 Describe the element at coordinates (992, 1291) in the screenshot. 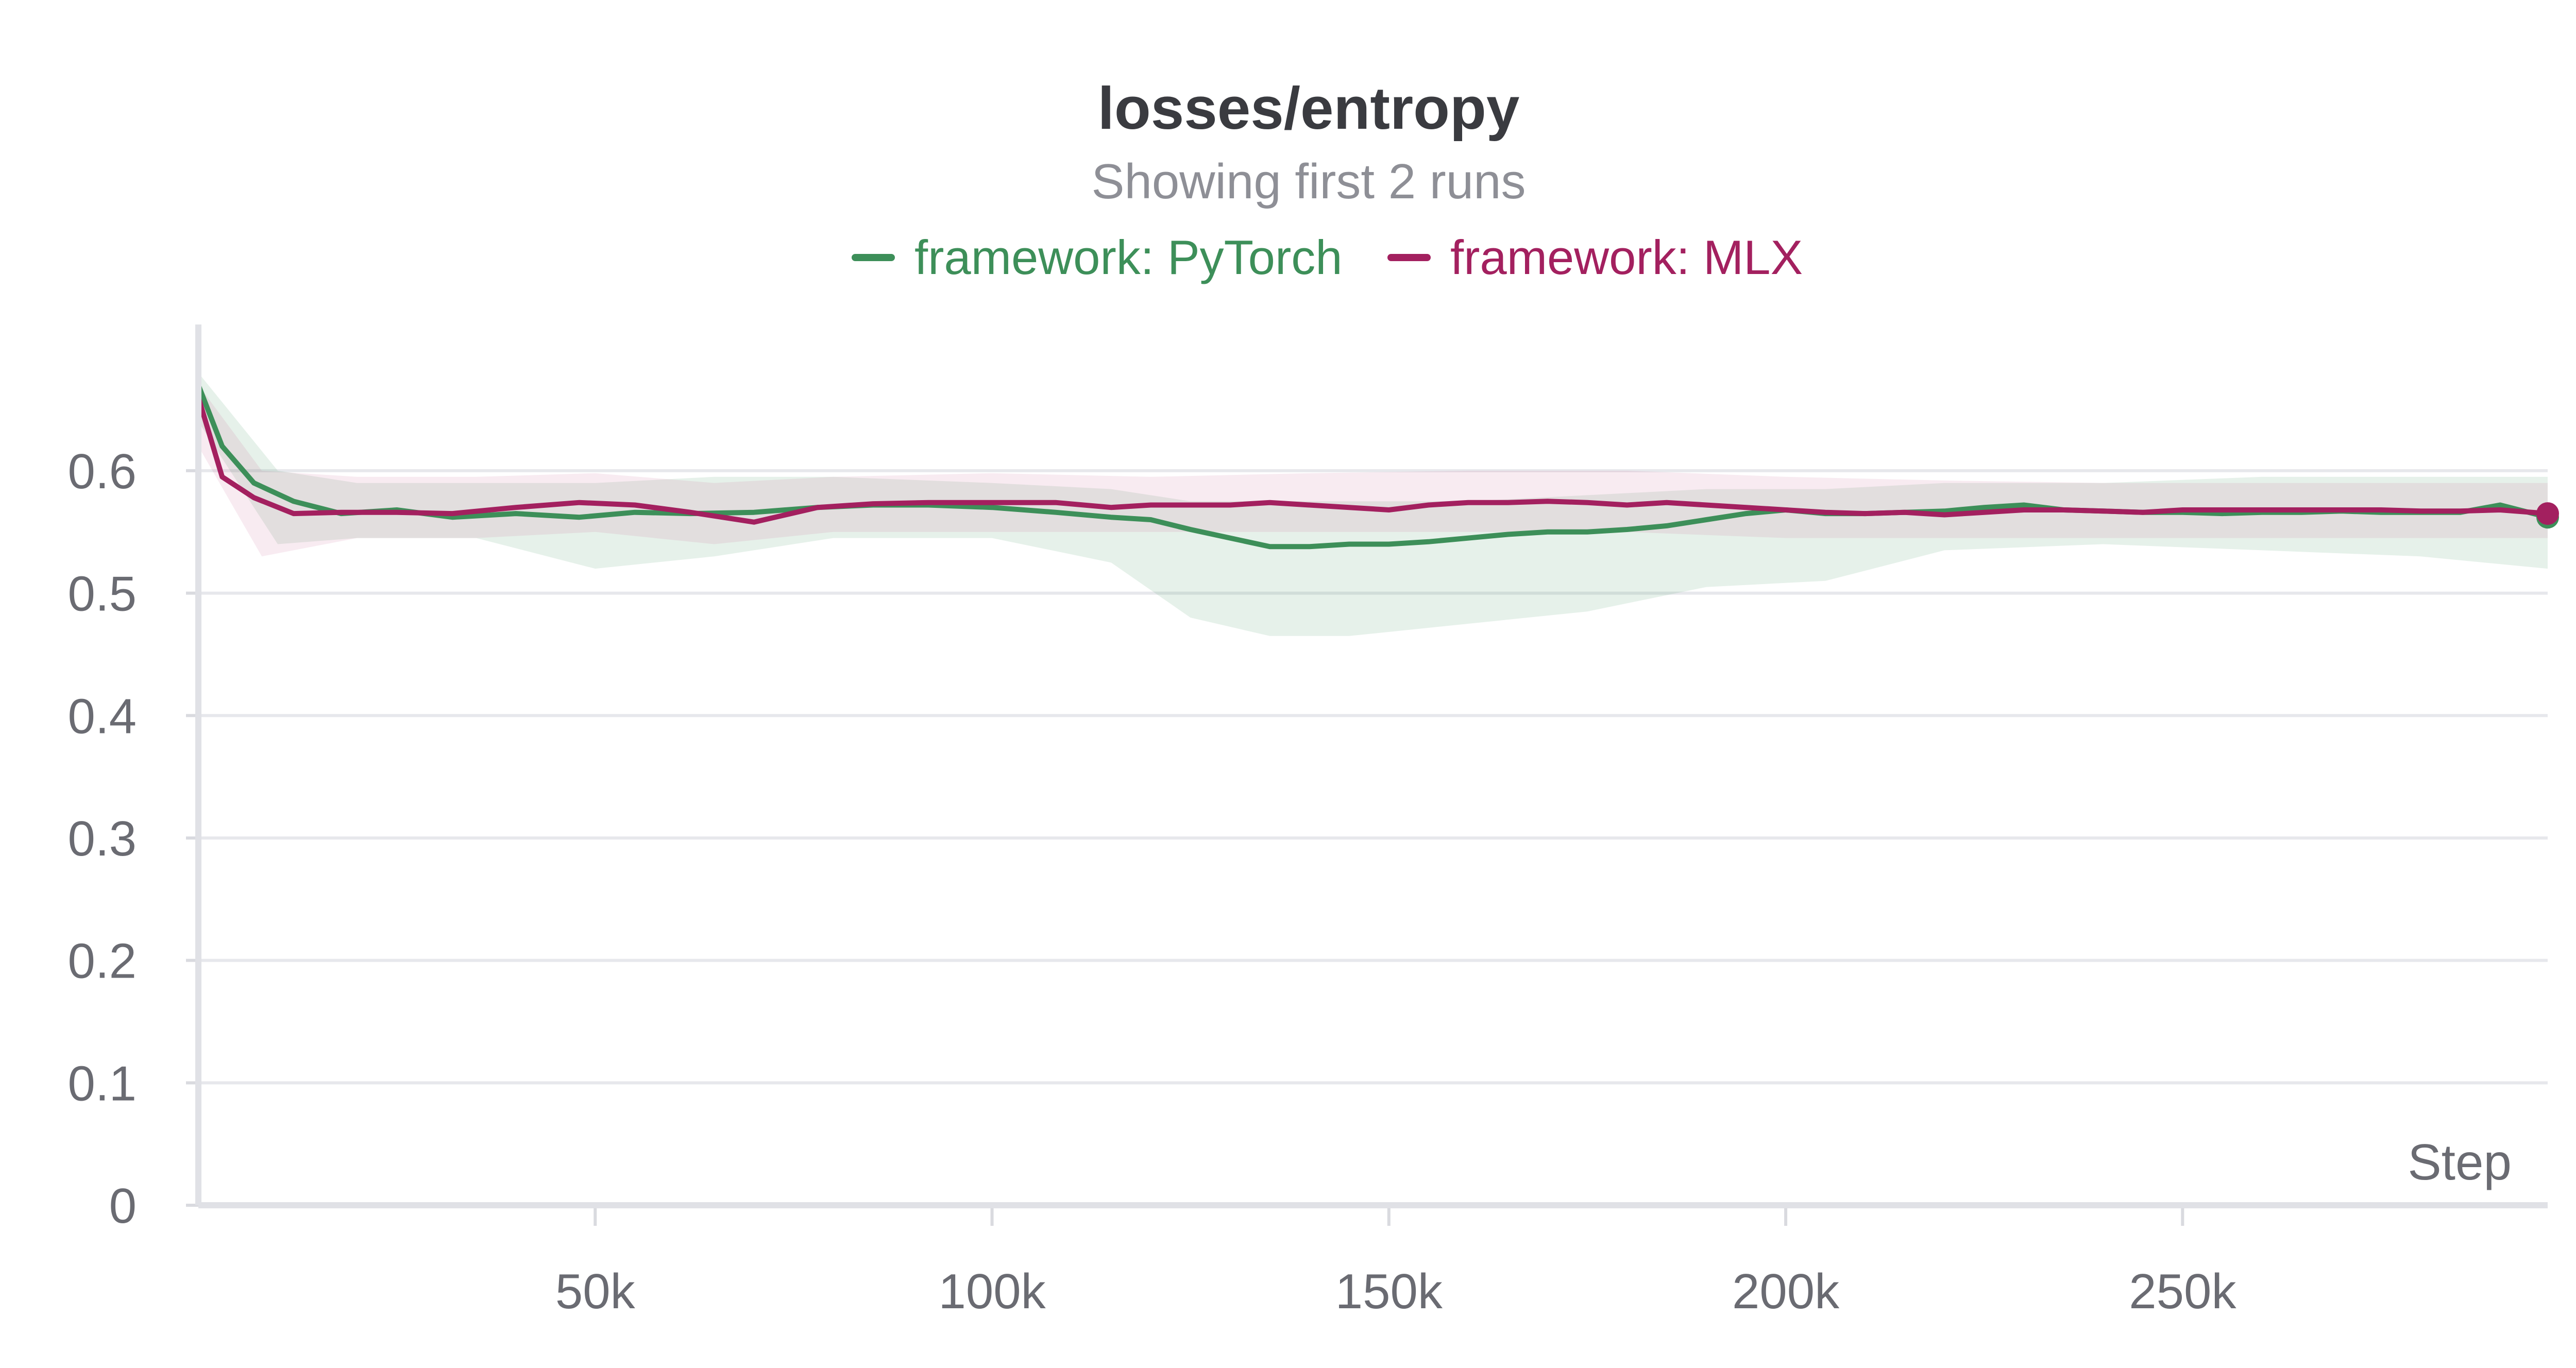

I see `x-tick-label: 100k` at that location.